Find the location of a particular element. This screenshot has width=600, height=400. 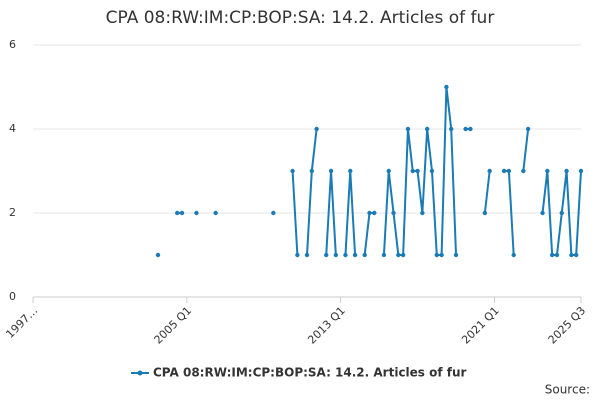

x-tick-label: 2021 Q1 is located at coordinates (480, 325).